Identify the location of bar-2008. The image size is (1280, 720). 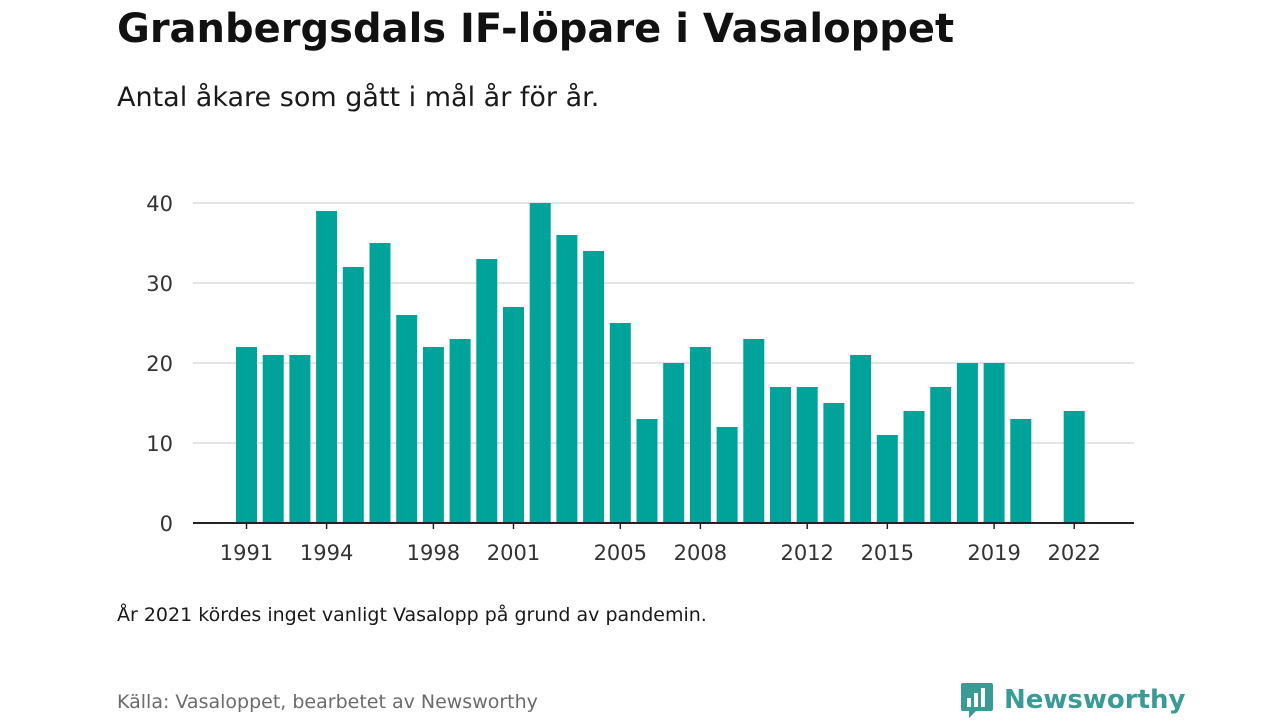
(700, 435).